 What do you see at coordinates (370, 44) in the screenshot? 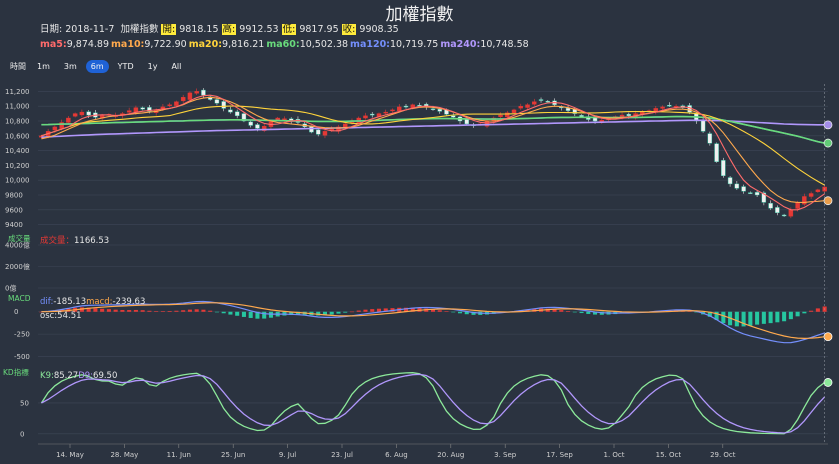
I see `ma-legend-label: ma120:` at bounding box center [370, 44].